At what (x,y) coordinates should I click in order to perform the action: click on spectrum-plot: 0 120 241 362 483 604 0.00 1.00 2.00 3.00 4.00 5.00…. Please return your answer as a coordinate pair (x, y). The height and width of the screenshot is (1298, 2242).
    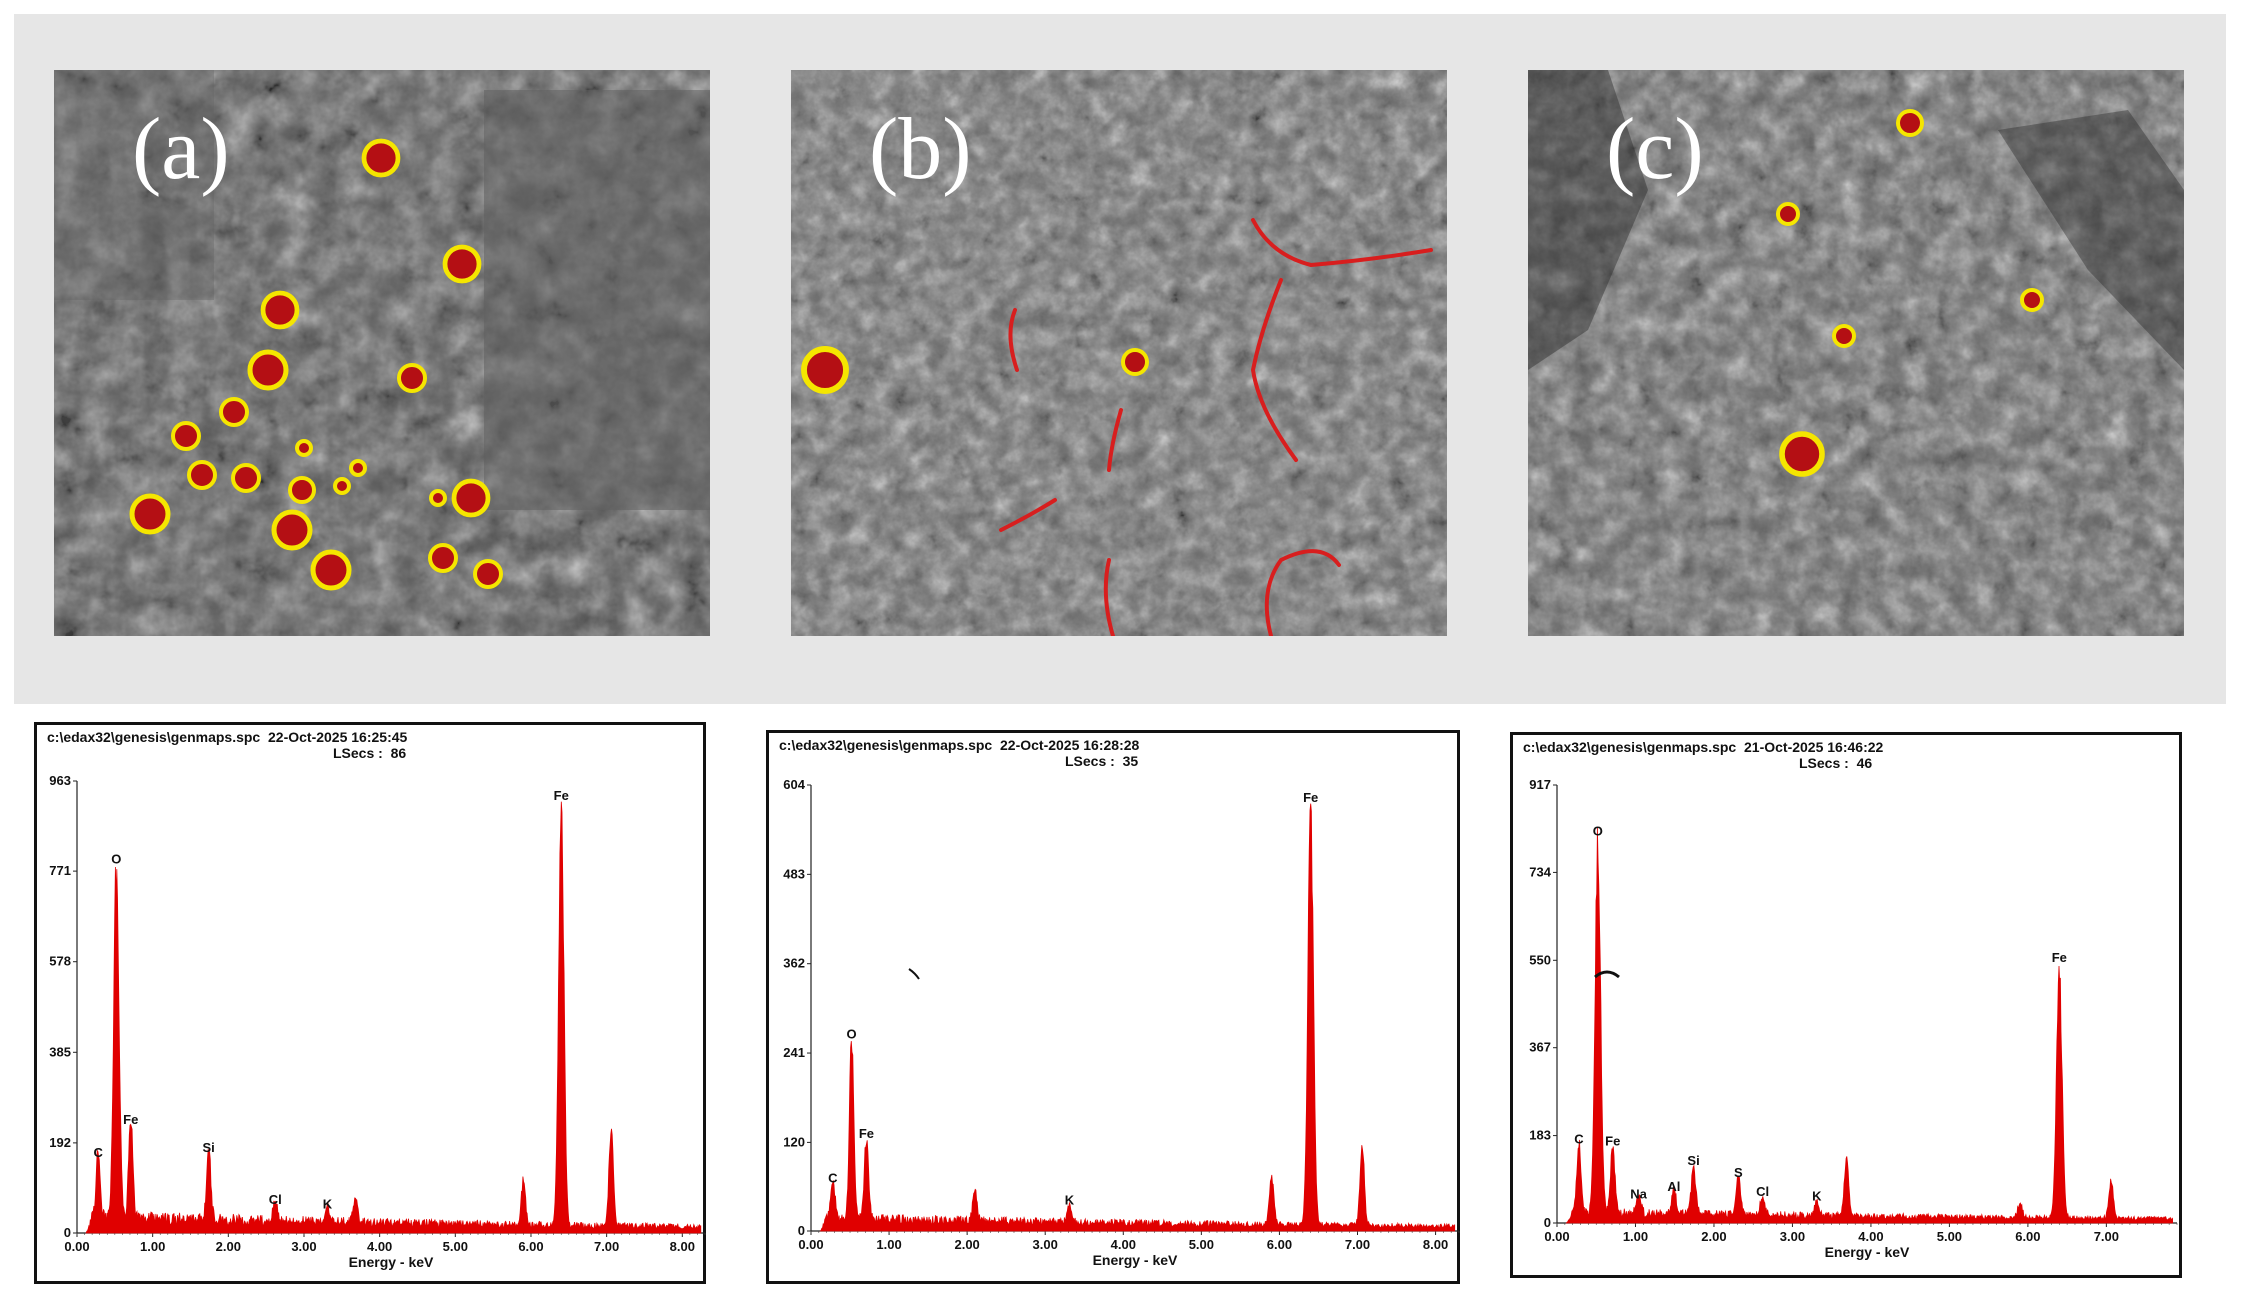
    Looking at the image, I should click on (1121, 1022).